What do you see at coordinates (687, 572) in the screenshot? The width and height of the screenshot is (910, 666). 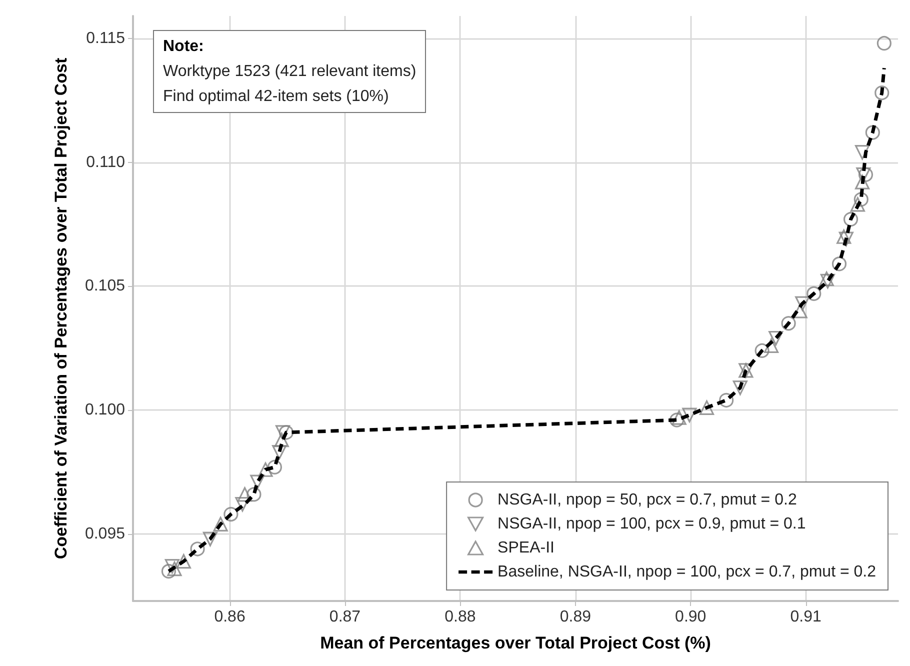 I see `legend-label: Baseline, NSGA-II, npop = 100, pcx = 0.7, pmut = 0.2` at bounding box center [687, 572].